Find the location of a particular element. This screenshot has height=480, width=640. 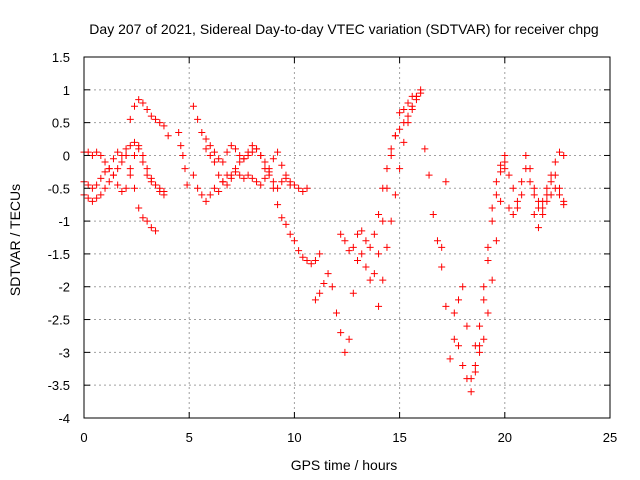

x-tick-label: 10 is located at coordinates (294, 437).